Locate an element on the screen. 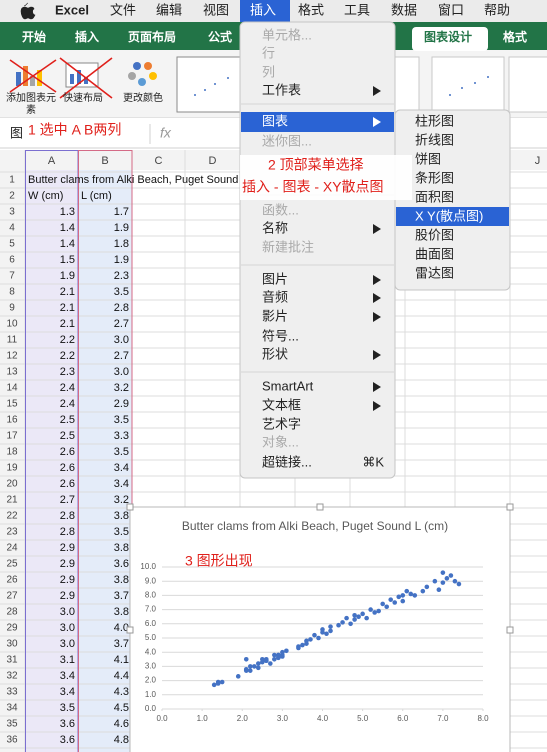  row-header: 8 is located at coordinates (12, 292).